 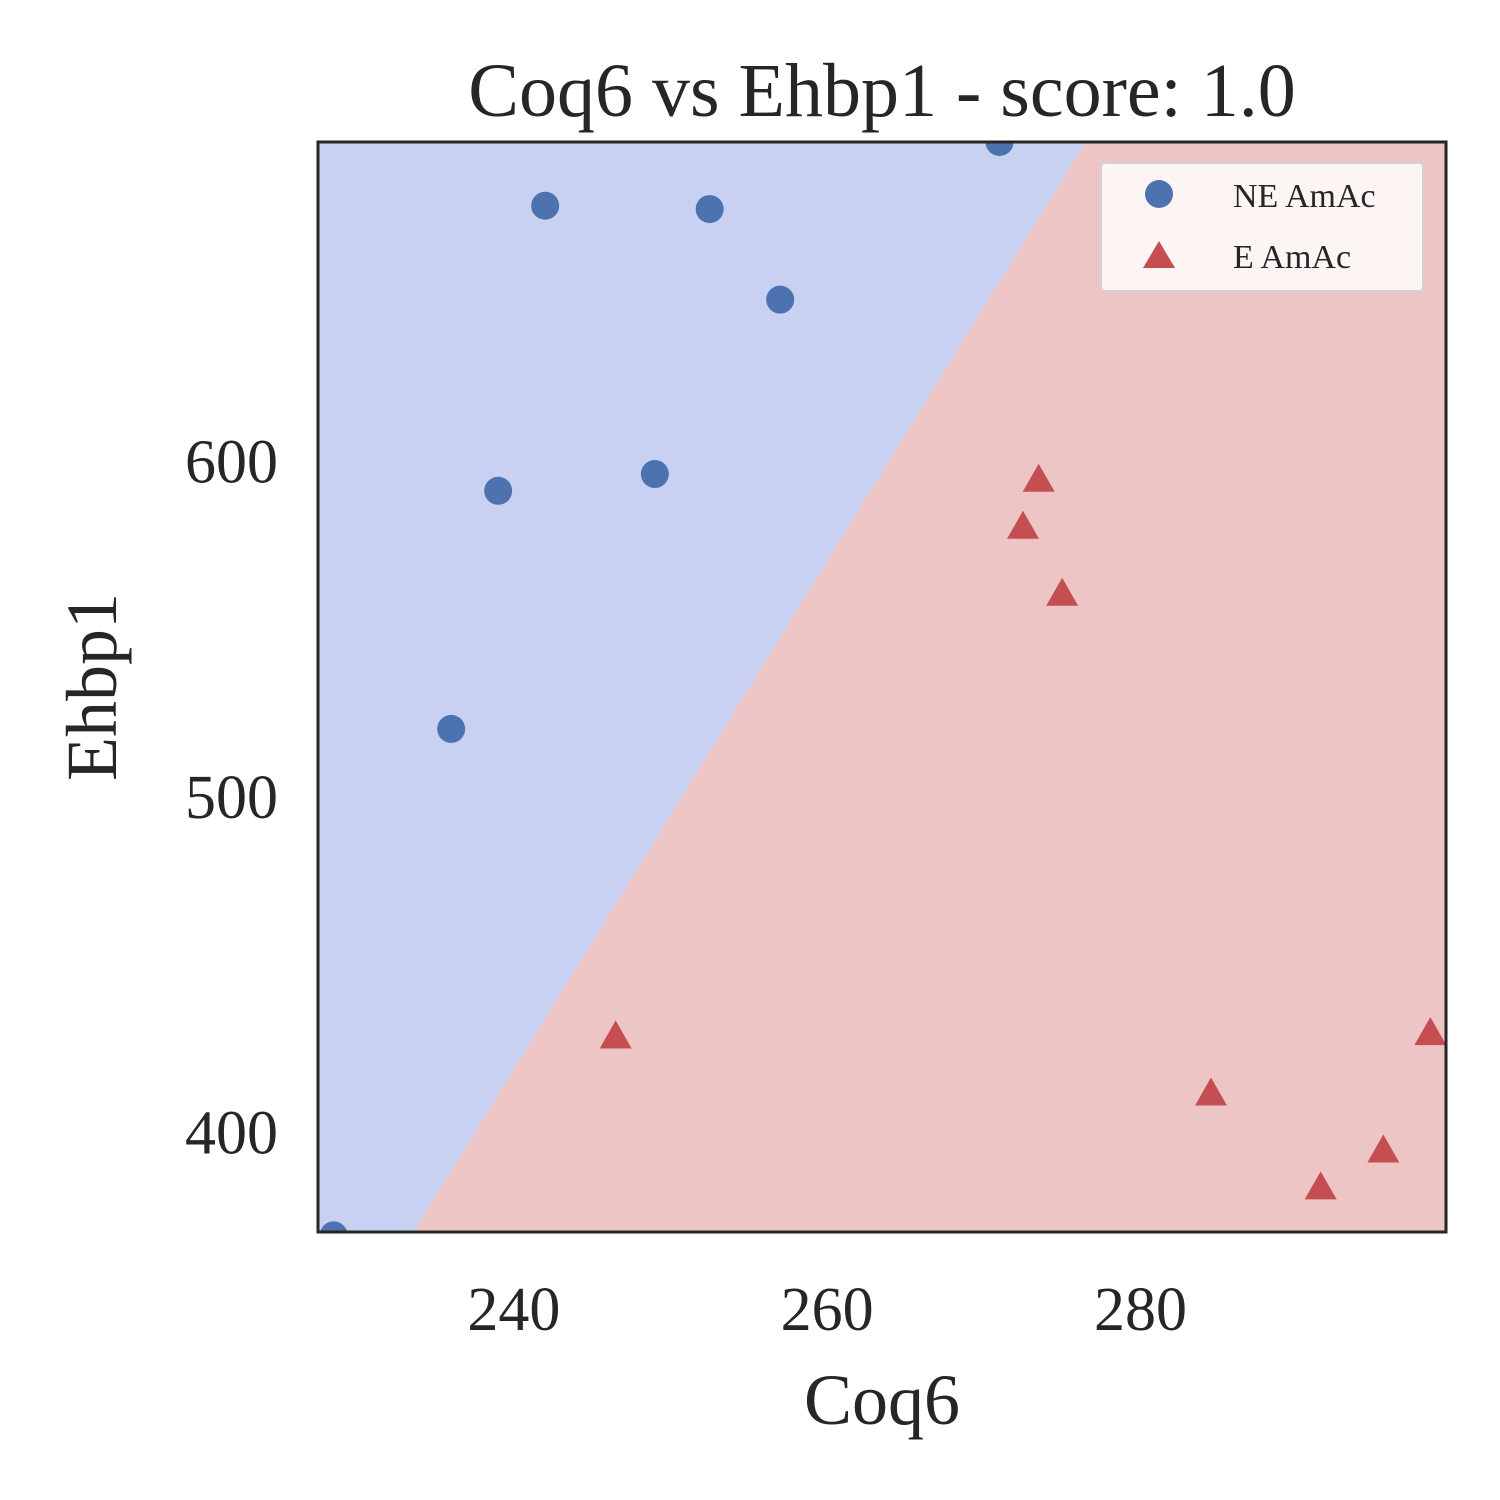 What do you see at coordinates (1292, 257) in the screenshot?
I see `legend-label-e: E AmAc` at bounding box center [1292, 257].